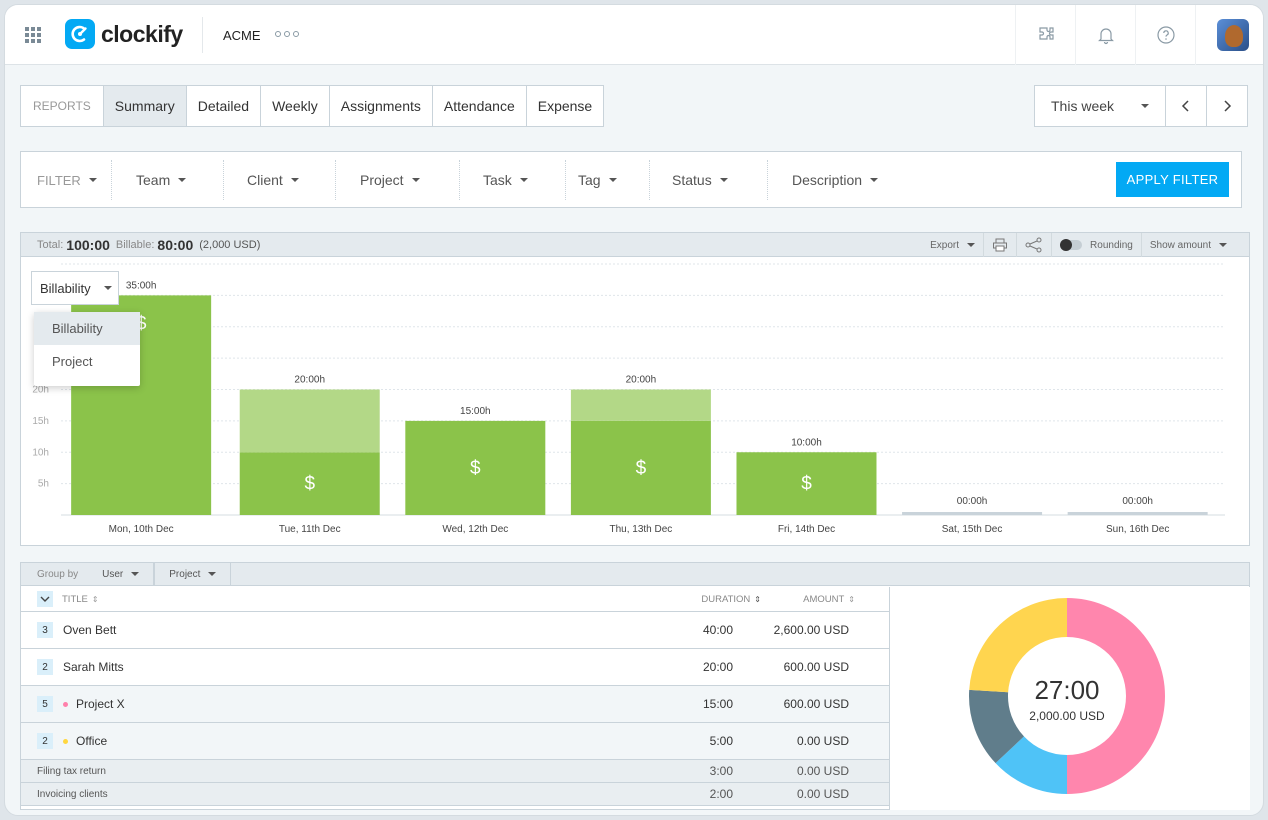 The image size is (1268, 820). I want to click on period-select: This week, so click(1100, 106).